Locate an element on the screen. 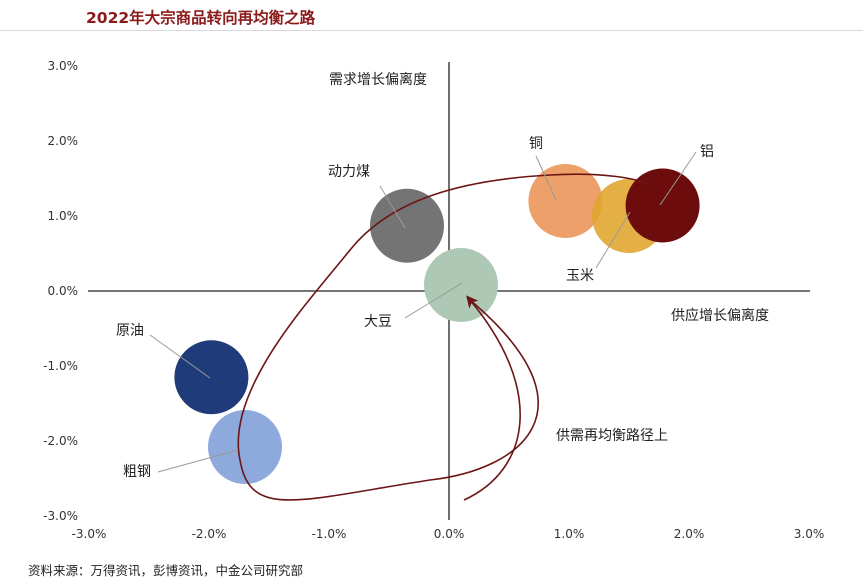 This screenshot has height=584, width=863. rebalance-arrow is located at coordinates (492, 398).